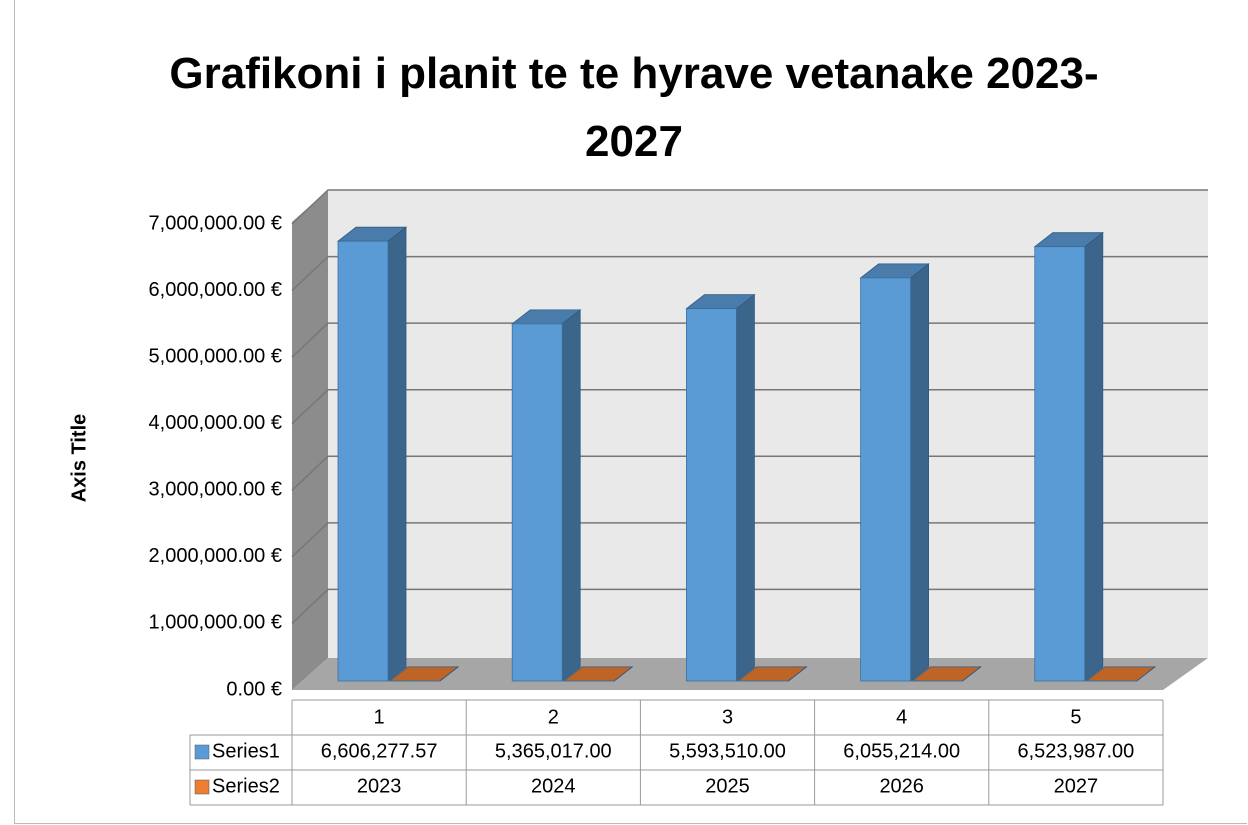 The height and width of the screenshot is (825, 1248). Describe the element at coordinates (901, 717) in the screenshot. I see `table-category: 4` at that location.